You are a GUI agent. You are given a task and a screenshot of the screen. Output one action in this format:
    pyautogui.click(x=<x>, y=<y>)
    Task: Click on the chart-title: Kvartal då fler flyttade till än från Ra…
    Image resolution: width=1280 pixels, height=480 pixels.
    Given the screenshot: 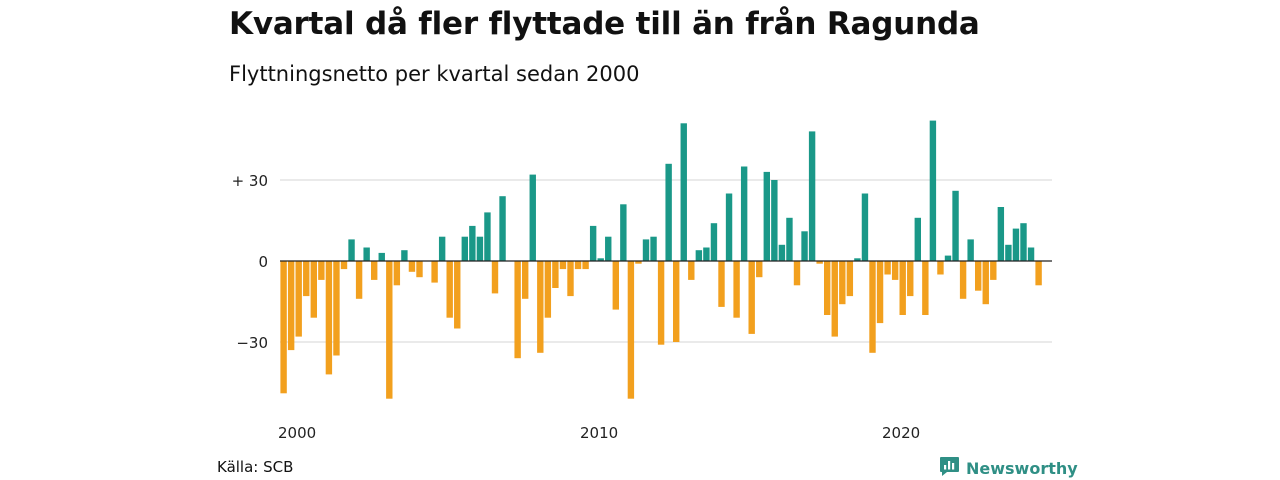 What is the action you would take?
    pyautogui.click(x=604, y=24)
    